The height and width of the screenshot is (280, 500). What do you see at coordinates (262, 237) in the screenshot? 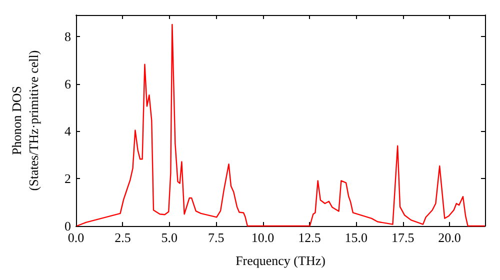
I see `x-tick-label: 10.0` at bounding box center [262, 237].